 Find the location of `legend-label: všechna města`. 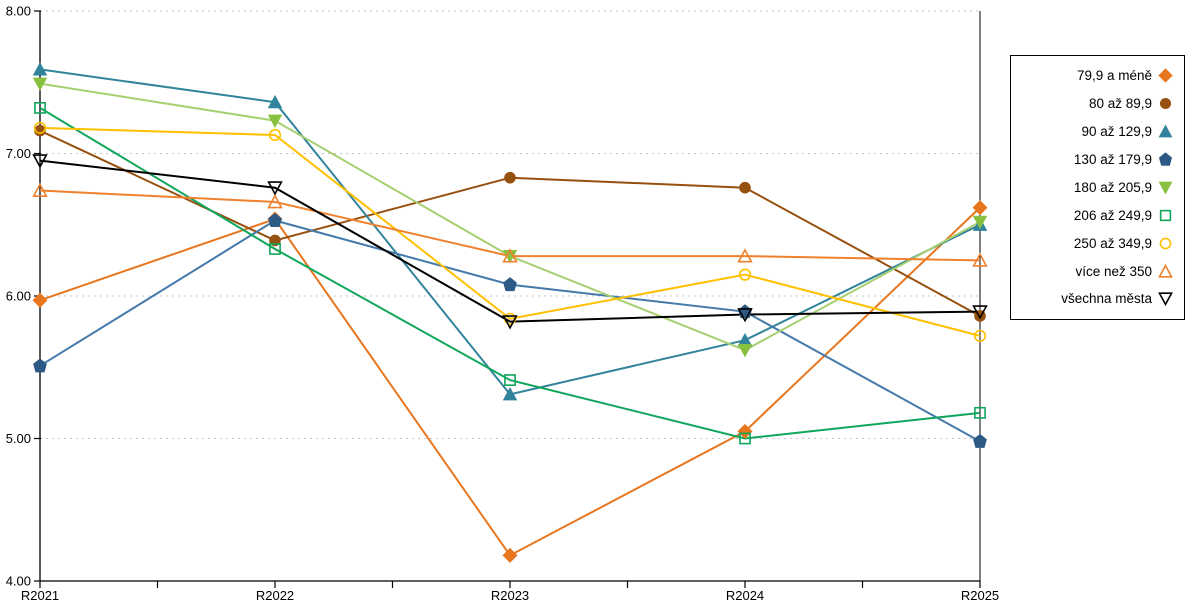

legend-label: všechna města is located at coordinates (1106, 299).